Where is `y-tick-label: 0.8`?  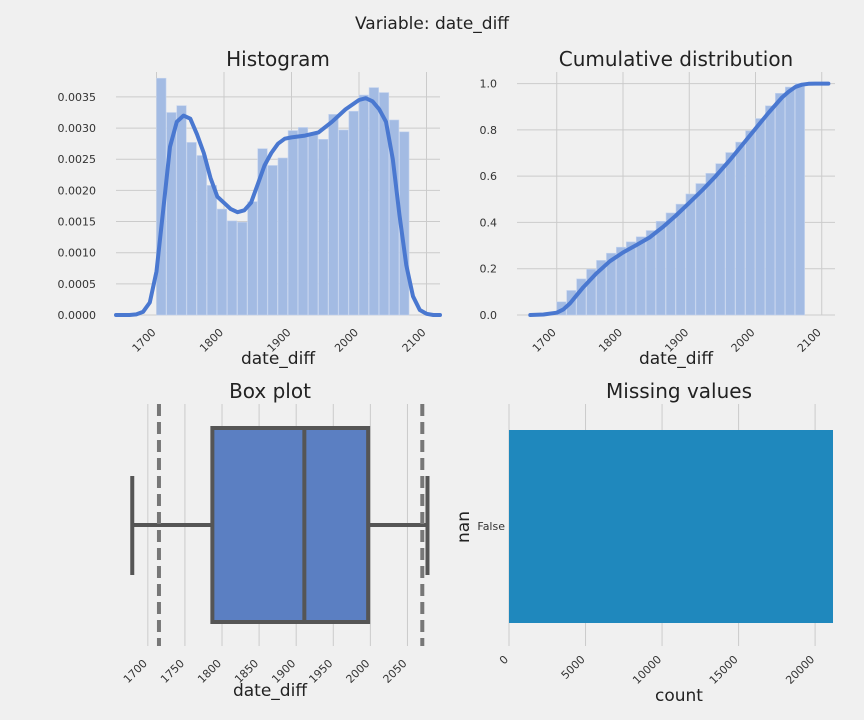
y-tick-label: 0.8 is located at coordinates (489, 130).